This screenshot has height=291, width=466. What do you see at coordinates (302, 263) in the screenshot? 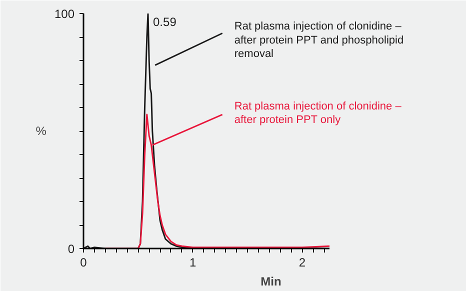
I see `x-tick-label: 2` at bounding box center [302, 263].